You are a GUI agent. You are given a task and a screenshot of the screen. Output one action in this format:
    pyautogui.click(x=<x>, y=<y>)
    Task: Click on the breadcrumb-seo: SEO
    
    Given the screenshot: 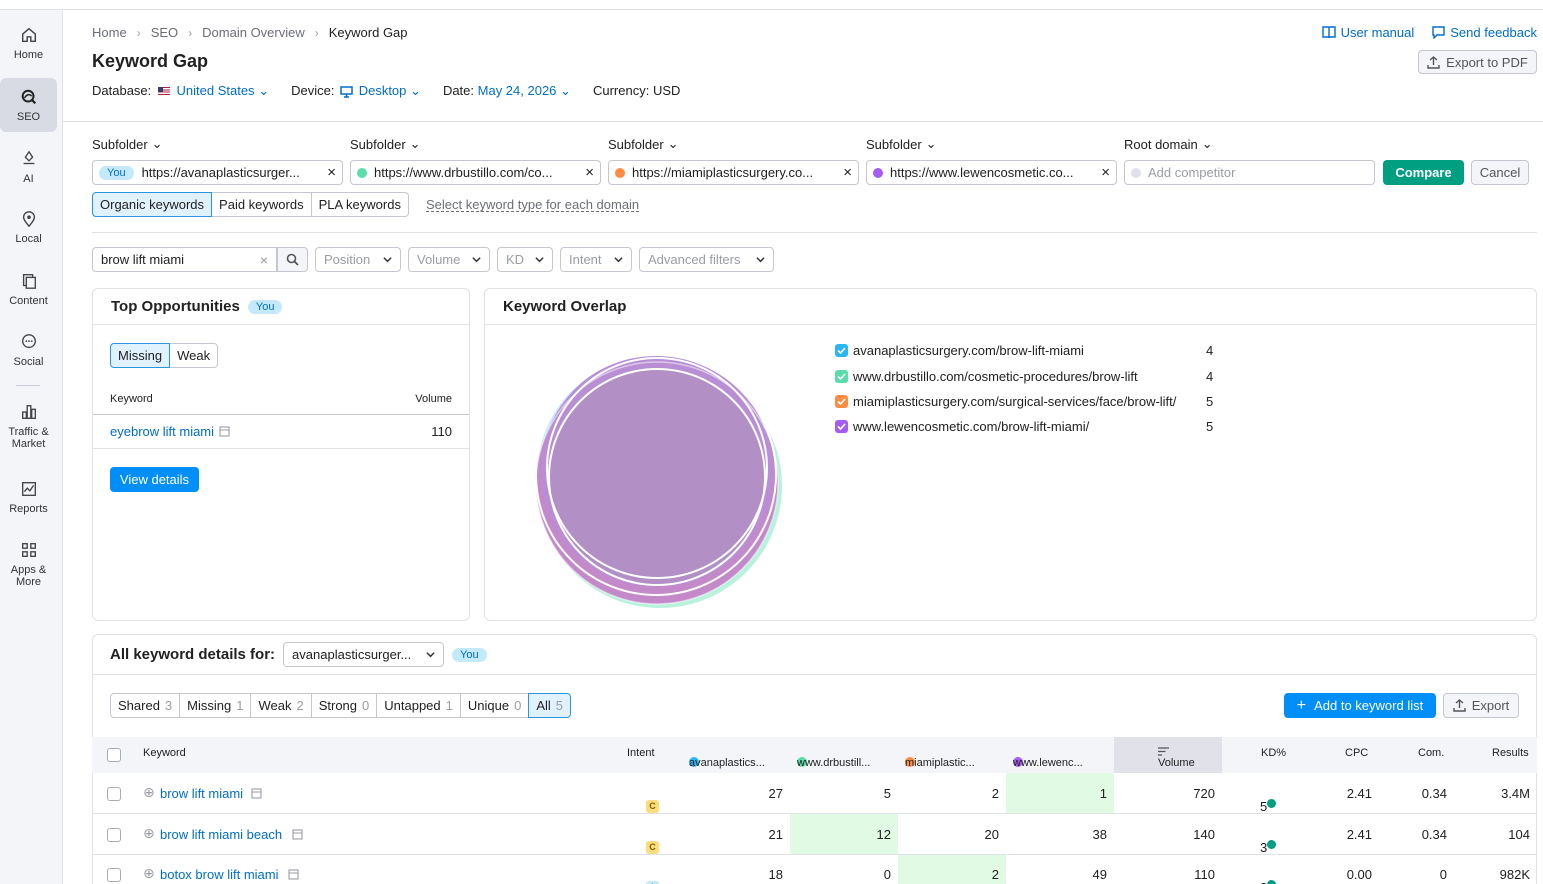 What is the action you would take?
    pyautogui.click(x=164, y=32)
    